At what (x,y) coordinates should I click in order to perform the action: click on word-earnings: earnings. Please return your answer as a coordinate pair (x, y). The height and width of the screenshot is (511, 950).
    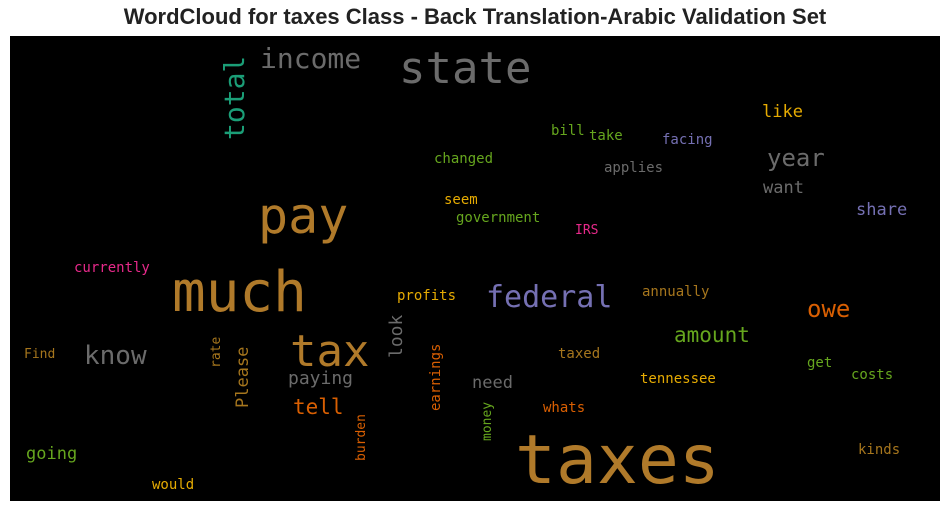
    Looking at the image, I should click on (436, 377).